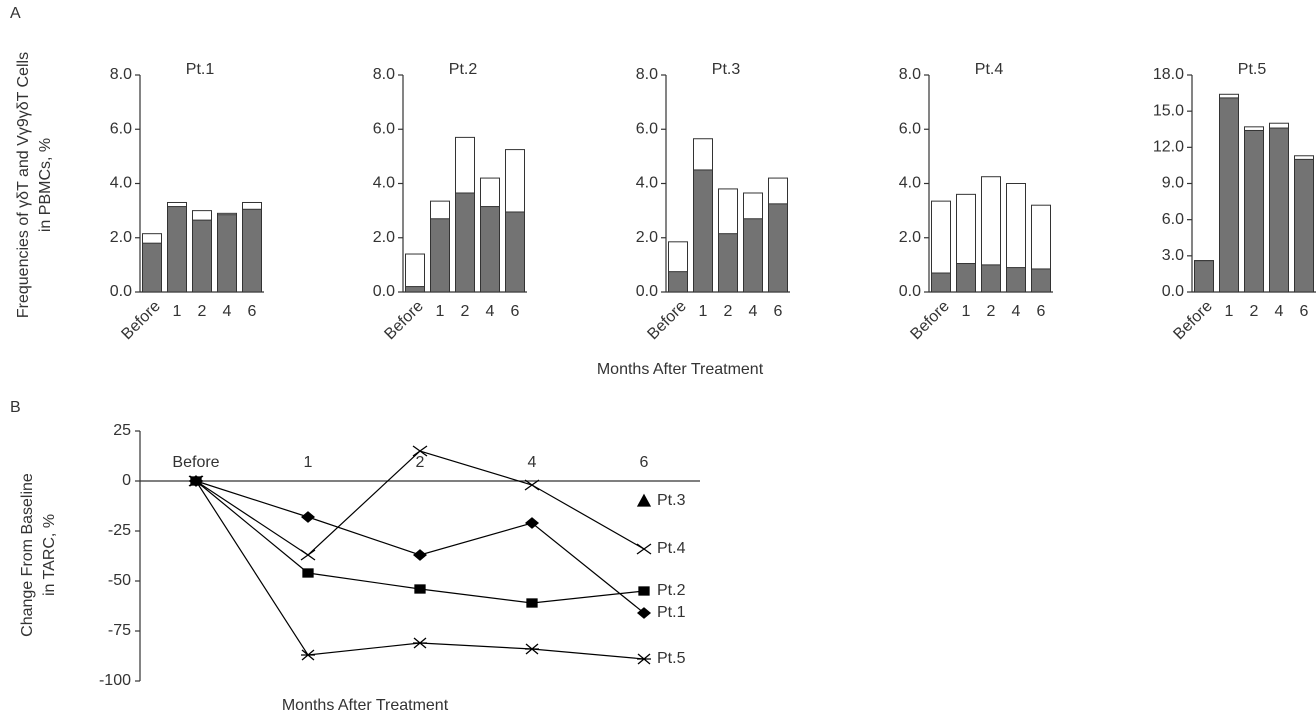 The height and width of the screenshot is (717, 1316). Describe the element at coordinates (1173, 183) in the screenshot. I see `y-tick-label: 9.0` at that location.